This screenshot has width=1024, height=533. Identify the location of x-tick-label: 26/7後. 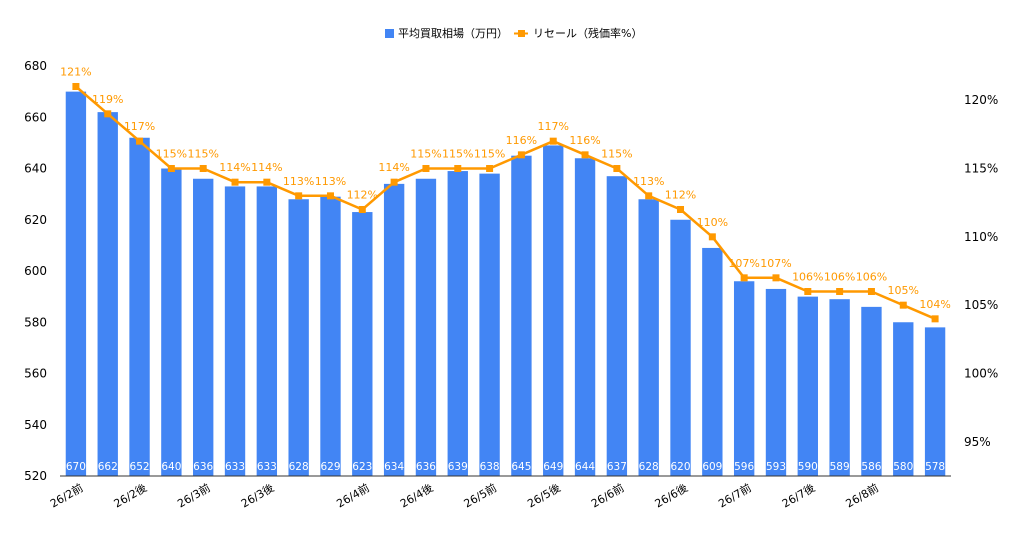
(798, 495).